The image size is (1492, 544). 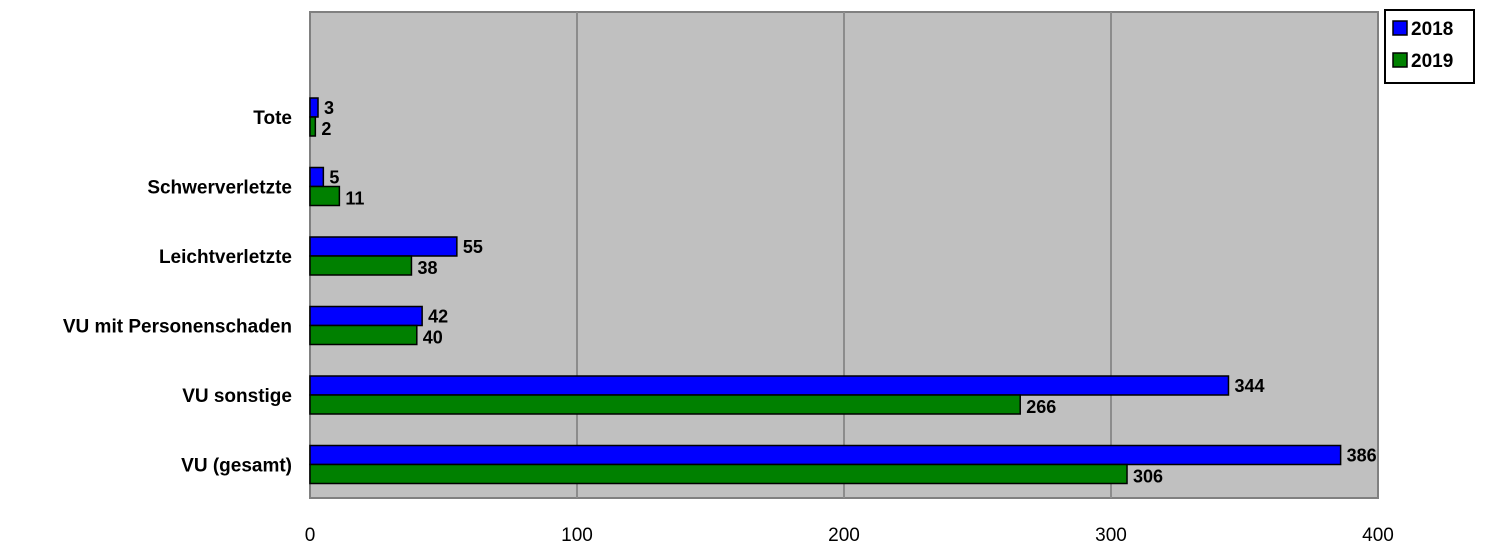 I want to click on category-label: Leichtverletzte, so click(x=225, y=257).